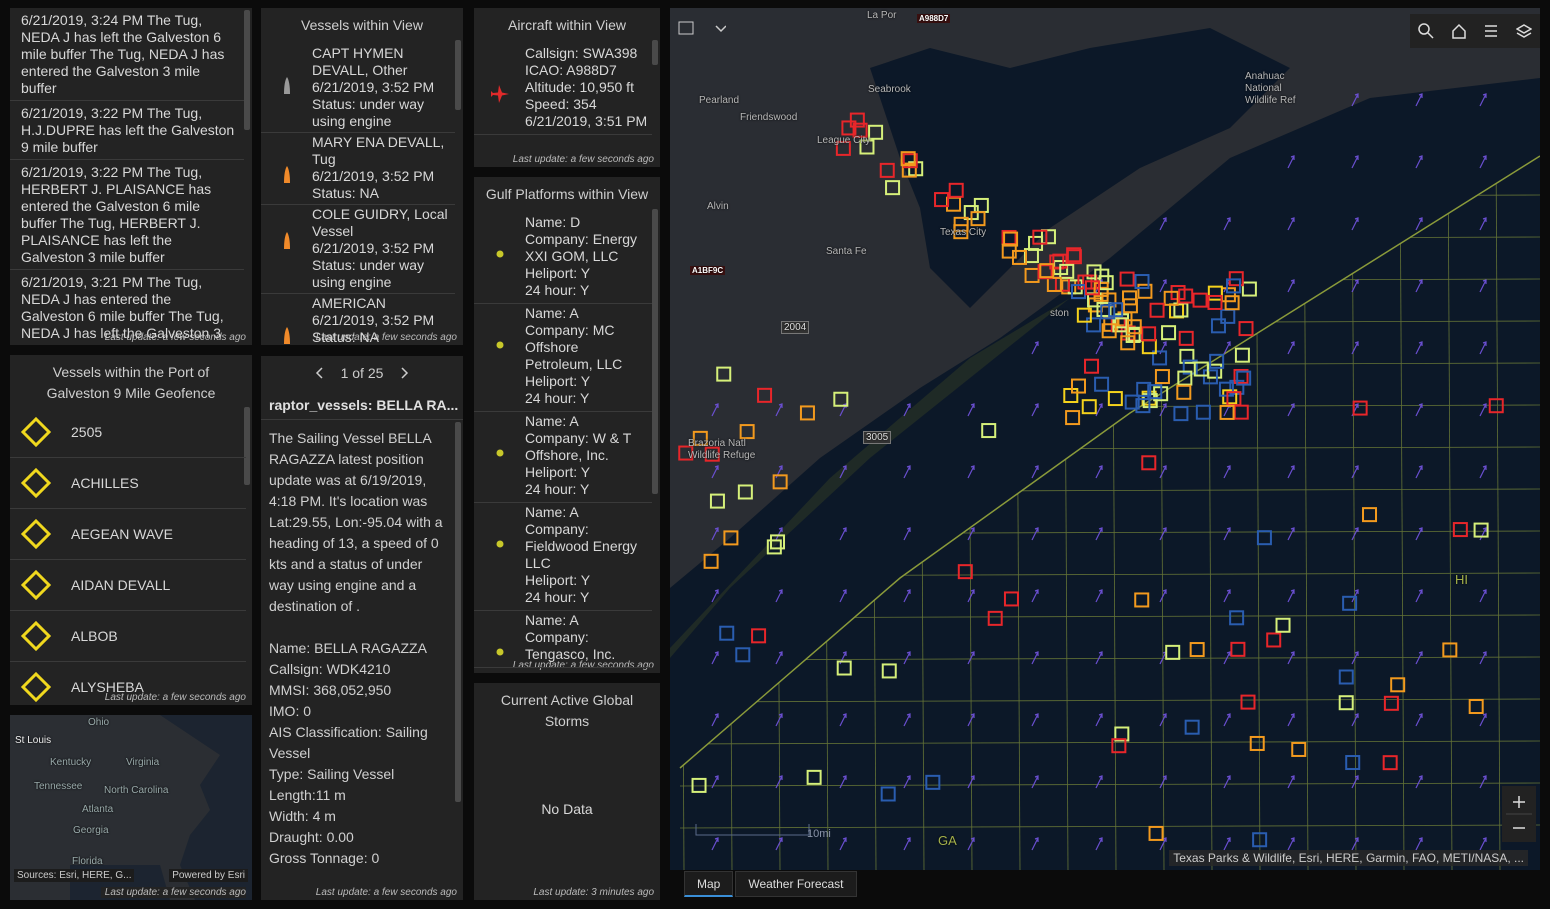  I want to click on port-item: AEGEAN WAVE, so click(128, 534).